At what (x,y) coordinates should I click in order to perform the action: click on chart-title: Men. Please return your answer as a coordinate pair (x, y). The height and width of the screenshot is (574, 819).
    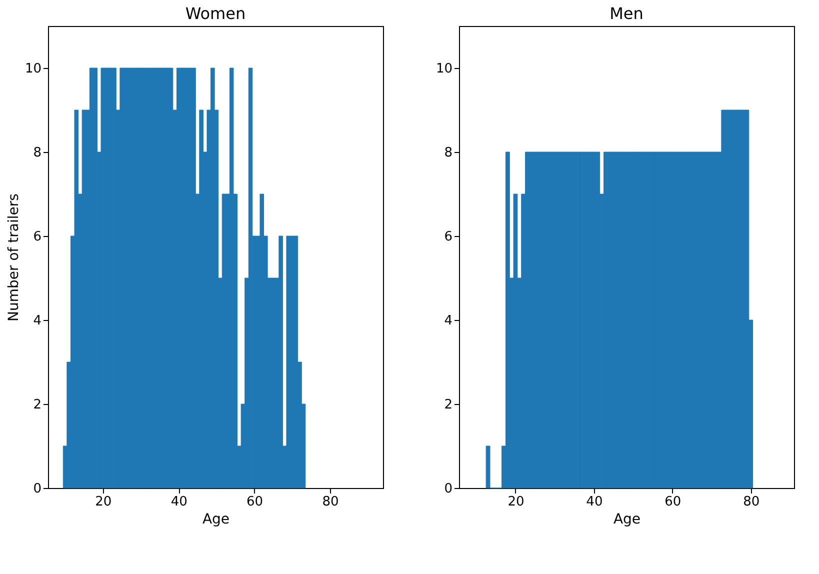
    Looking at the image, I should click on (627, 13).